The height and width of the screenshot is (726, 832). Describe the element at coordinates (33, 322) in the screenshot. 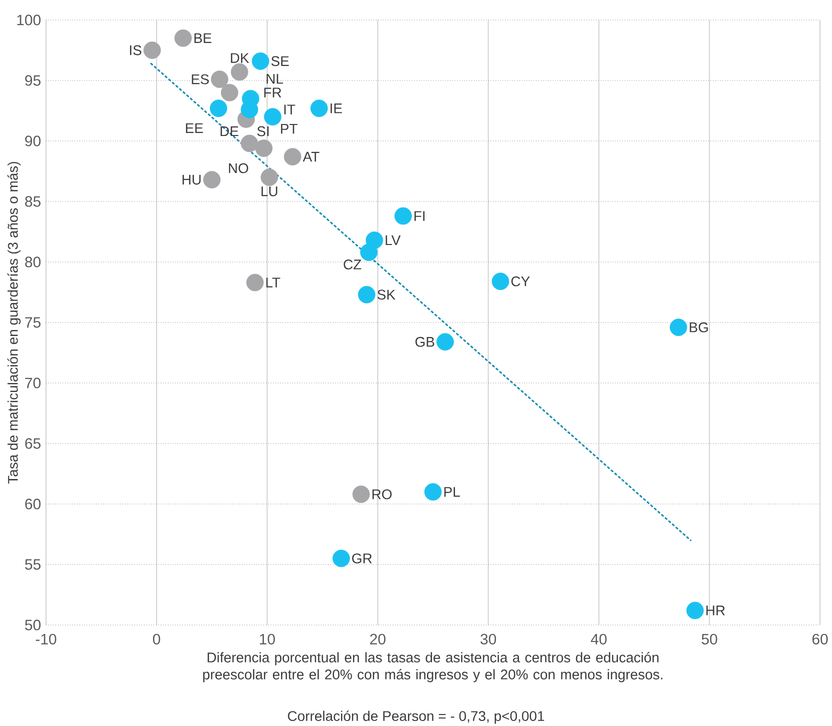

I see `y-tick-label: 75` at that location.